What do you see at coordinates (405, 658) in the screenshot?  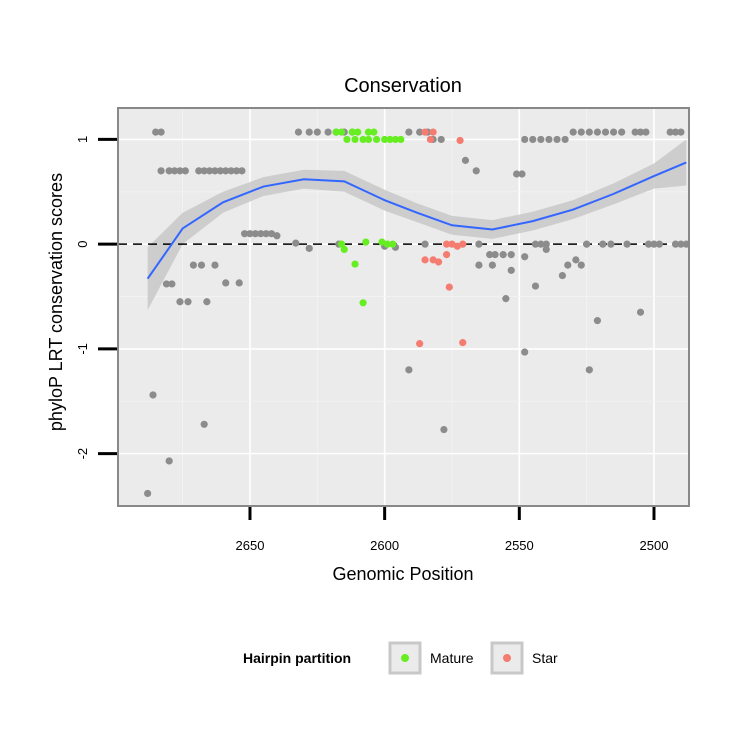 I see `legend-dot-mature` at bounding box center [405, 658].